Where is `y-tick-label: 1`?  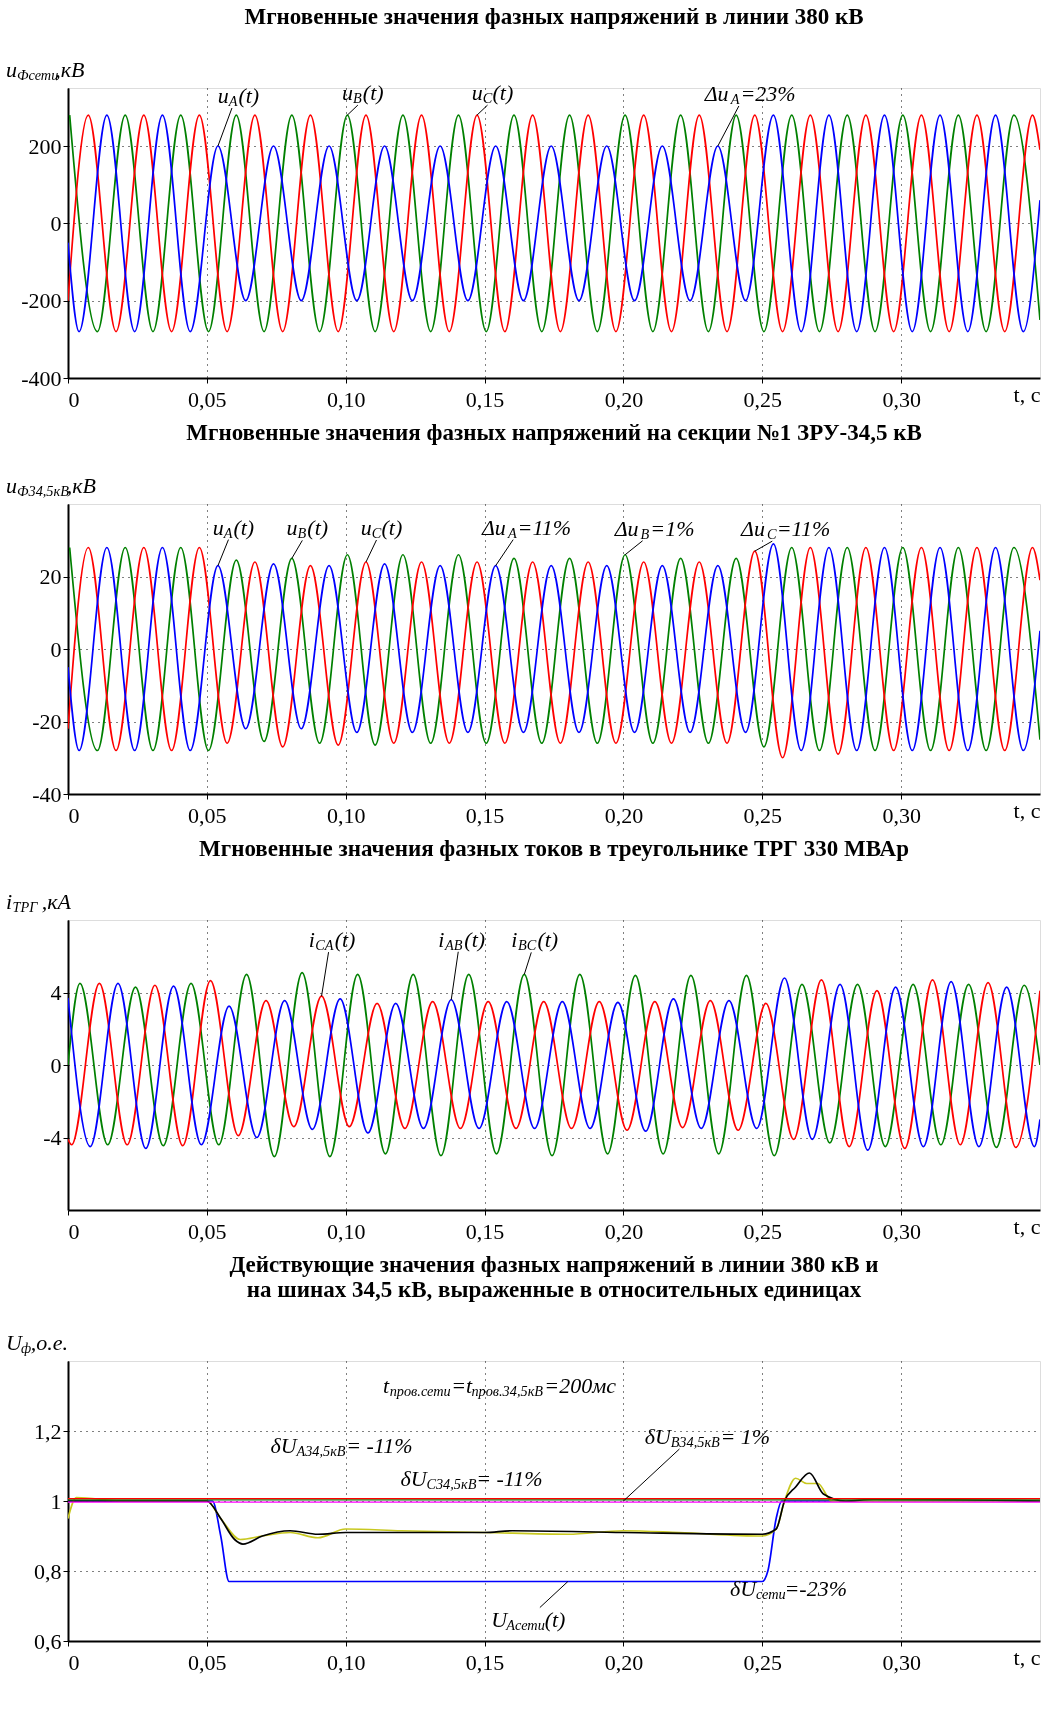
y-tick-label: 1 is located at coordinates (56, 1501).